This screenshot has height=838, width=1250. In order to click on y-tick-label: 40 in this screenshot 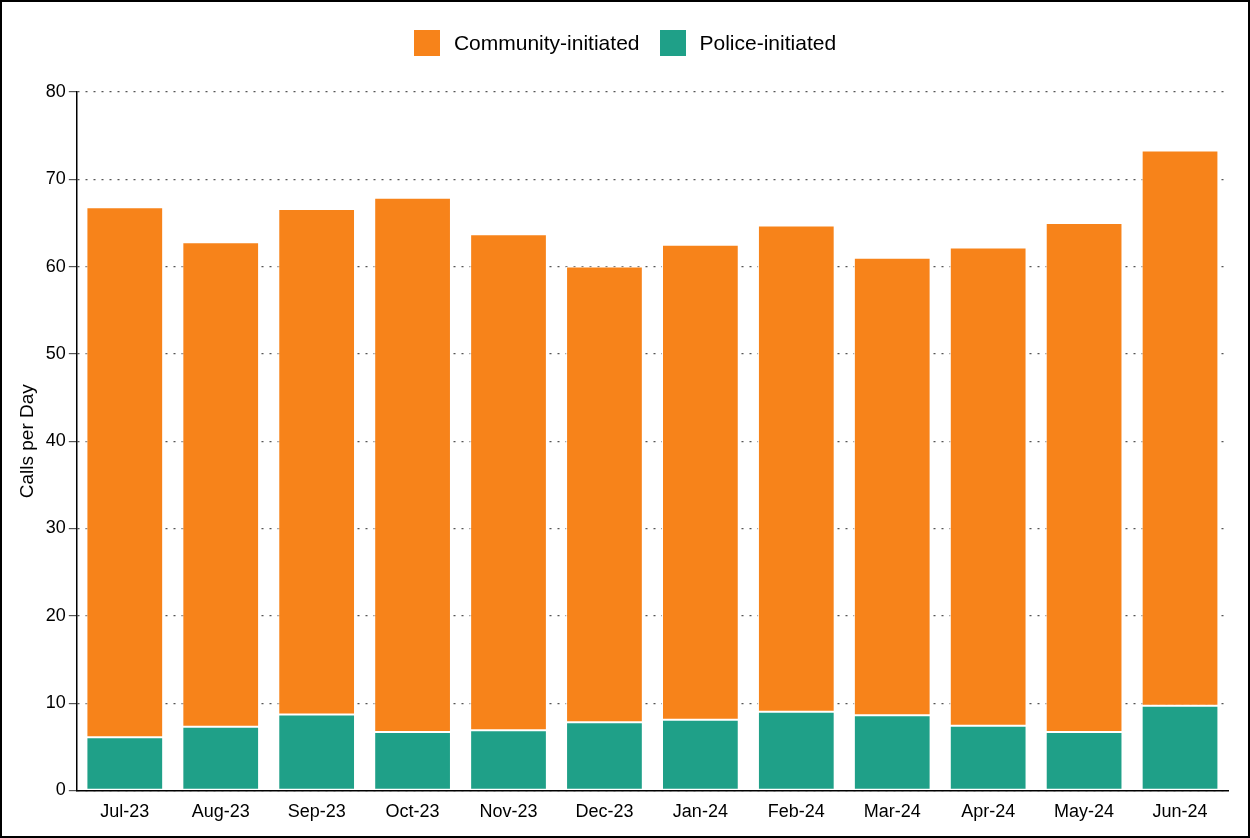, I will do `click(55, 440)`.